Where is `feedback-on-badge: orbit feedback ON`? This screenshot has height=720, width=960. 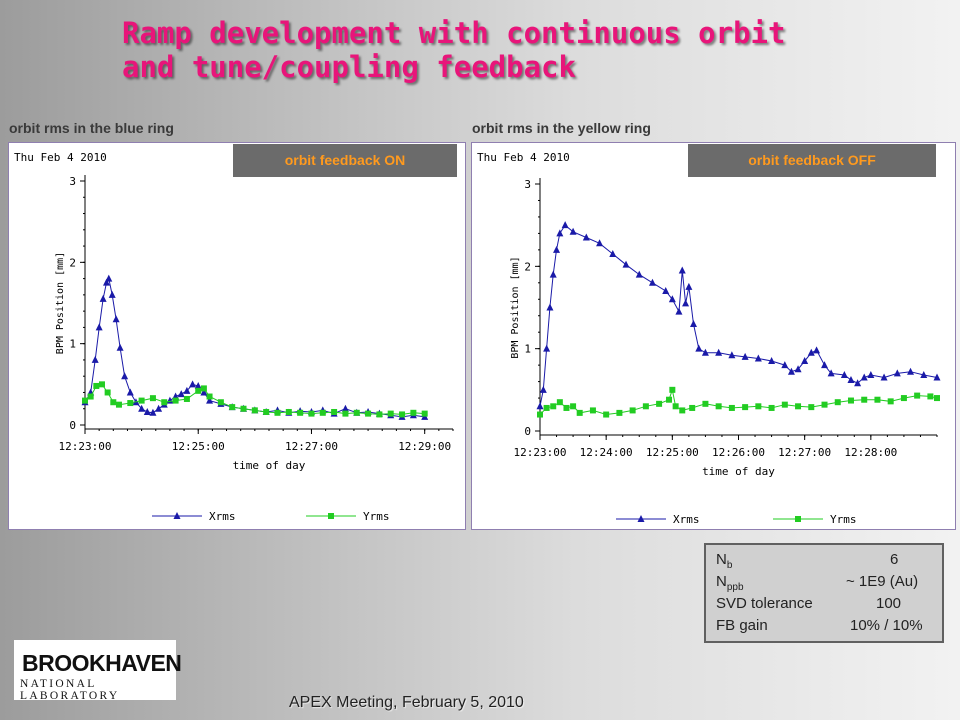 feedback-on-badge: orbit feedback ON is located at coordinates (345, 160).